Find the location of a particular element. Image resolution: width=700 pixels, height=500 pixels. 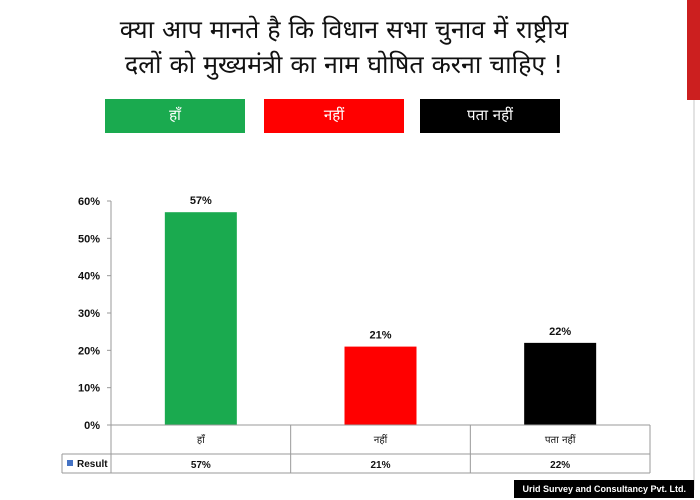

footer-credit: Urid Survey and Consultancy Pvt. Ltd. is located at coordinates (604, 489).